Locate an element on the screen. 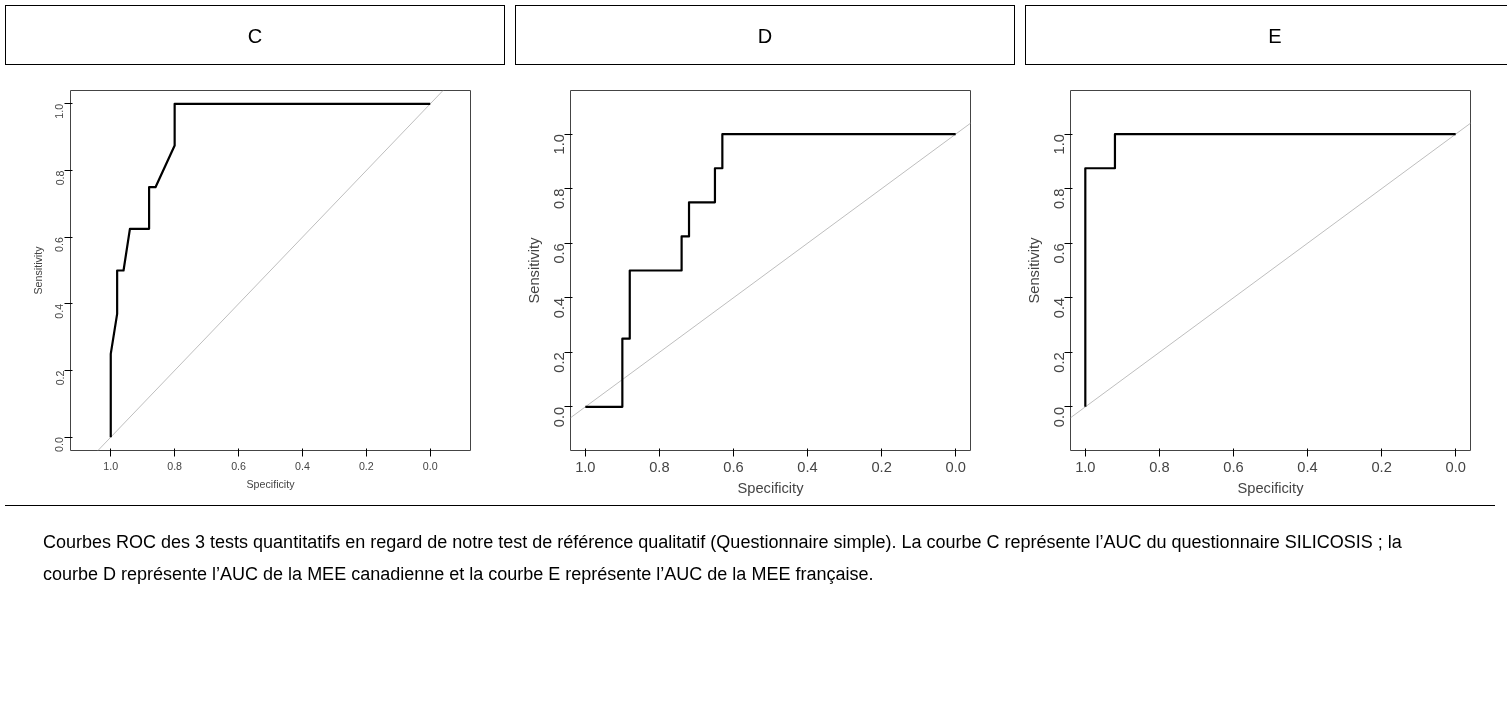 The width and height of the screenshot is (1507, 723). text: Courbes ROC des 3 tests quantitatifs en regard de notre test de référence qualitatif (Questionnaire simple). La courbe C représente l’AUC du questionnaire SILICOSIS ; la courbe D représente l’AUC de la MEE canadienne et la courbe E représente l’AUC de la MEE française. is located at coordinates (723, 558).